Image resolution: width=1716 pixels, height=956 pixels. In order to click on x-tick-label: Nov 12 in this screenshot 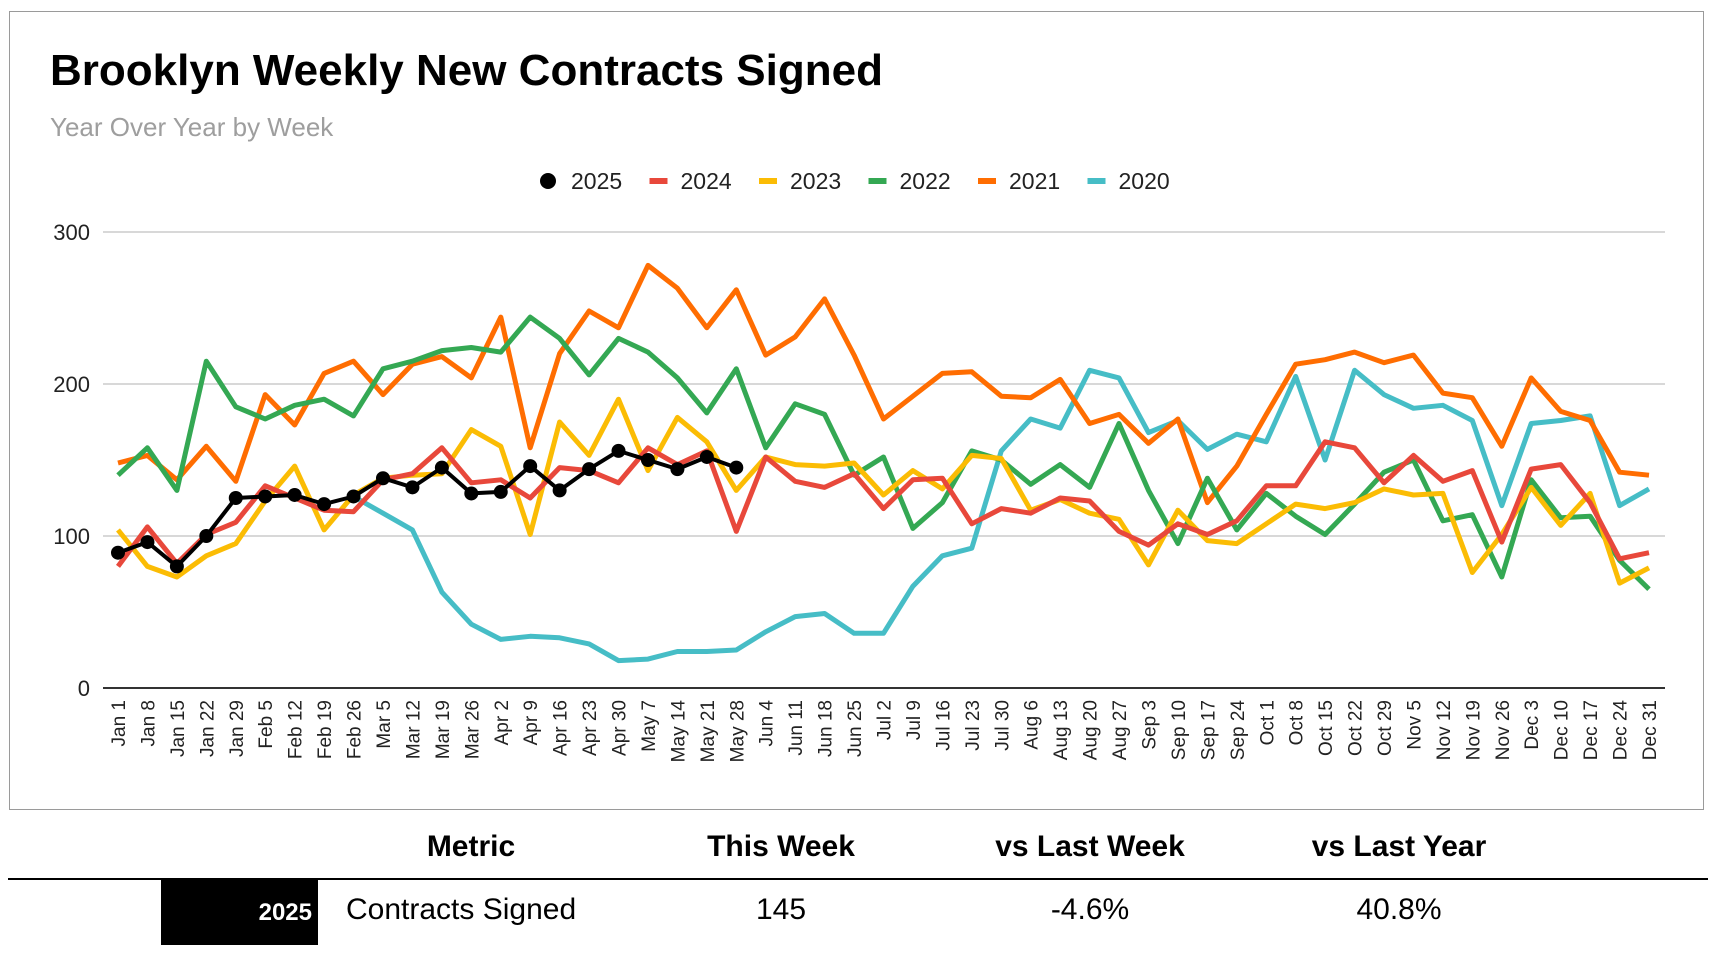, I will do `click(1444, 730)`.